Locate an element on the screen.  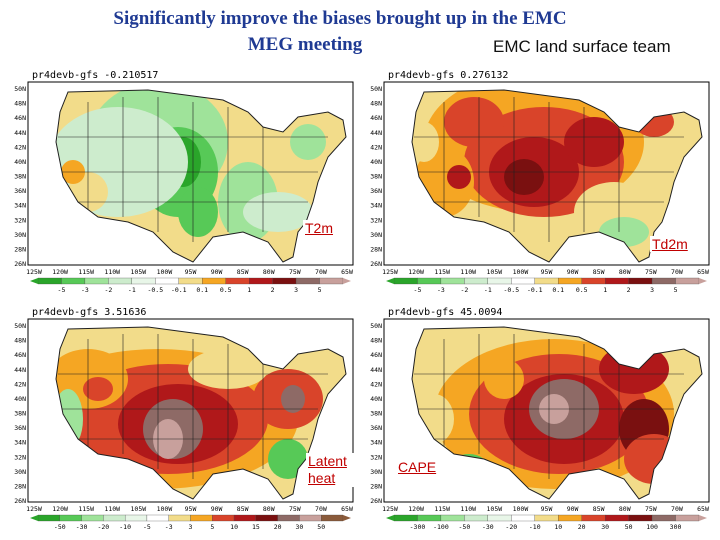
colorbar-label: 2 is located at coordinates (273, 290).